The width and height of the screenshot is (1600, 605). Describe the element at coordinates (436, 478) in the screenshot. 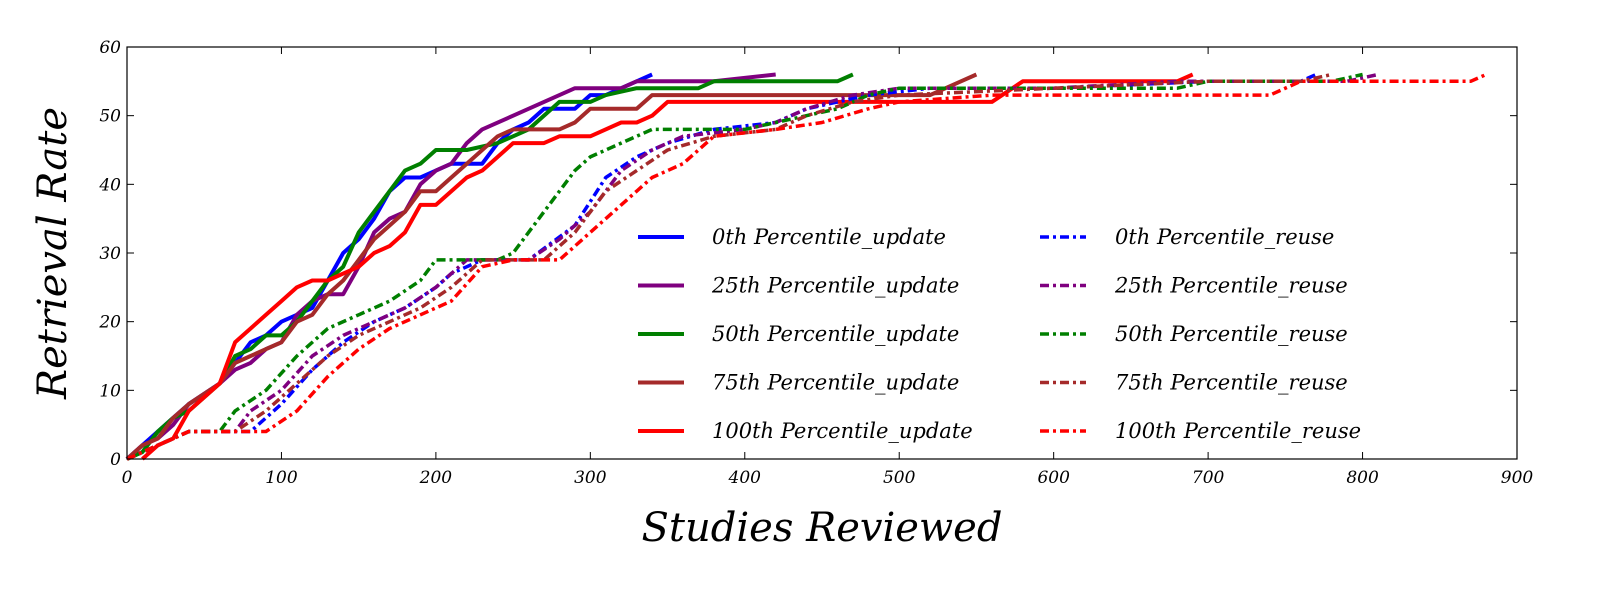

I see `x-tick-label: 200` at that location.